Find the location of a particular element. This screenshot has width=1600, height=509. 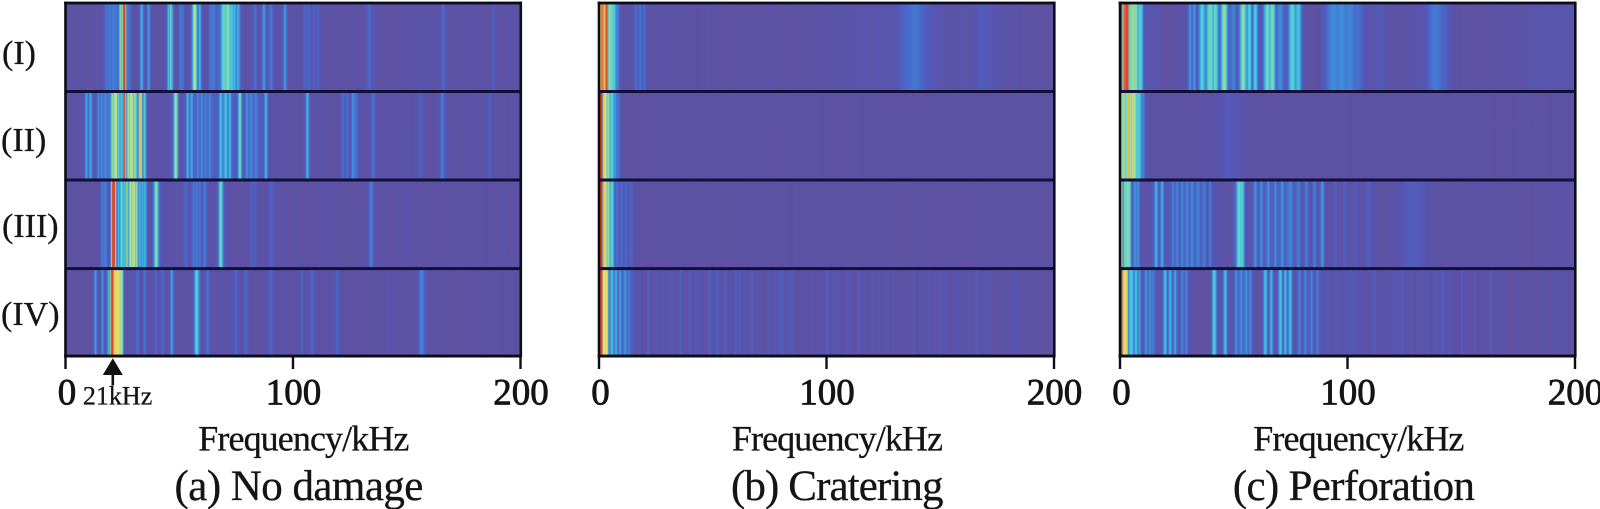

svg-text: (II) is located at coordinates (23, 140).